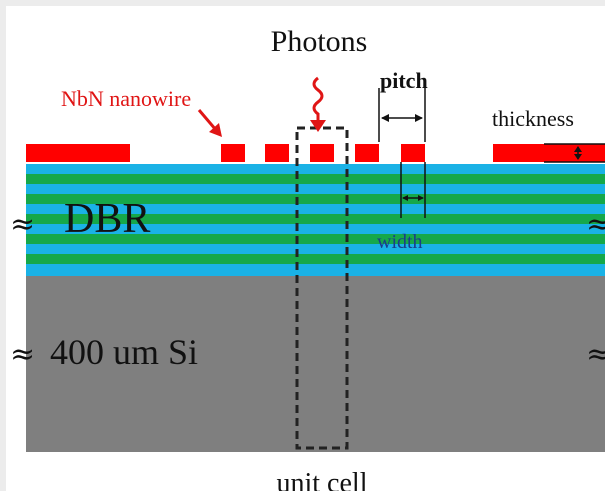  What do you see at coordinates (533, 118) in the screenshot?
I see `thickness-label: thickness` at bounding box center [533, 118].